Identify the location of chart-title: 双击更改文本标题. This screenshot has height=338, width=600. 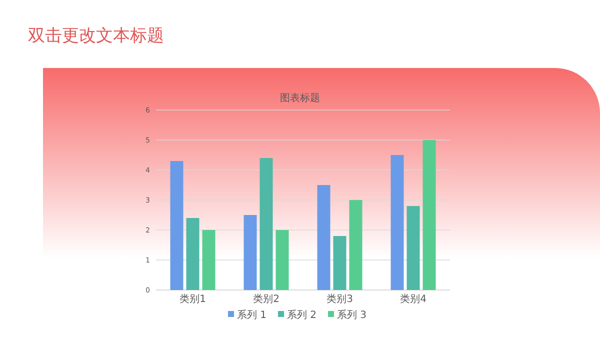
(96, 36).